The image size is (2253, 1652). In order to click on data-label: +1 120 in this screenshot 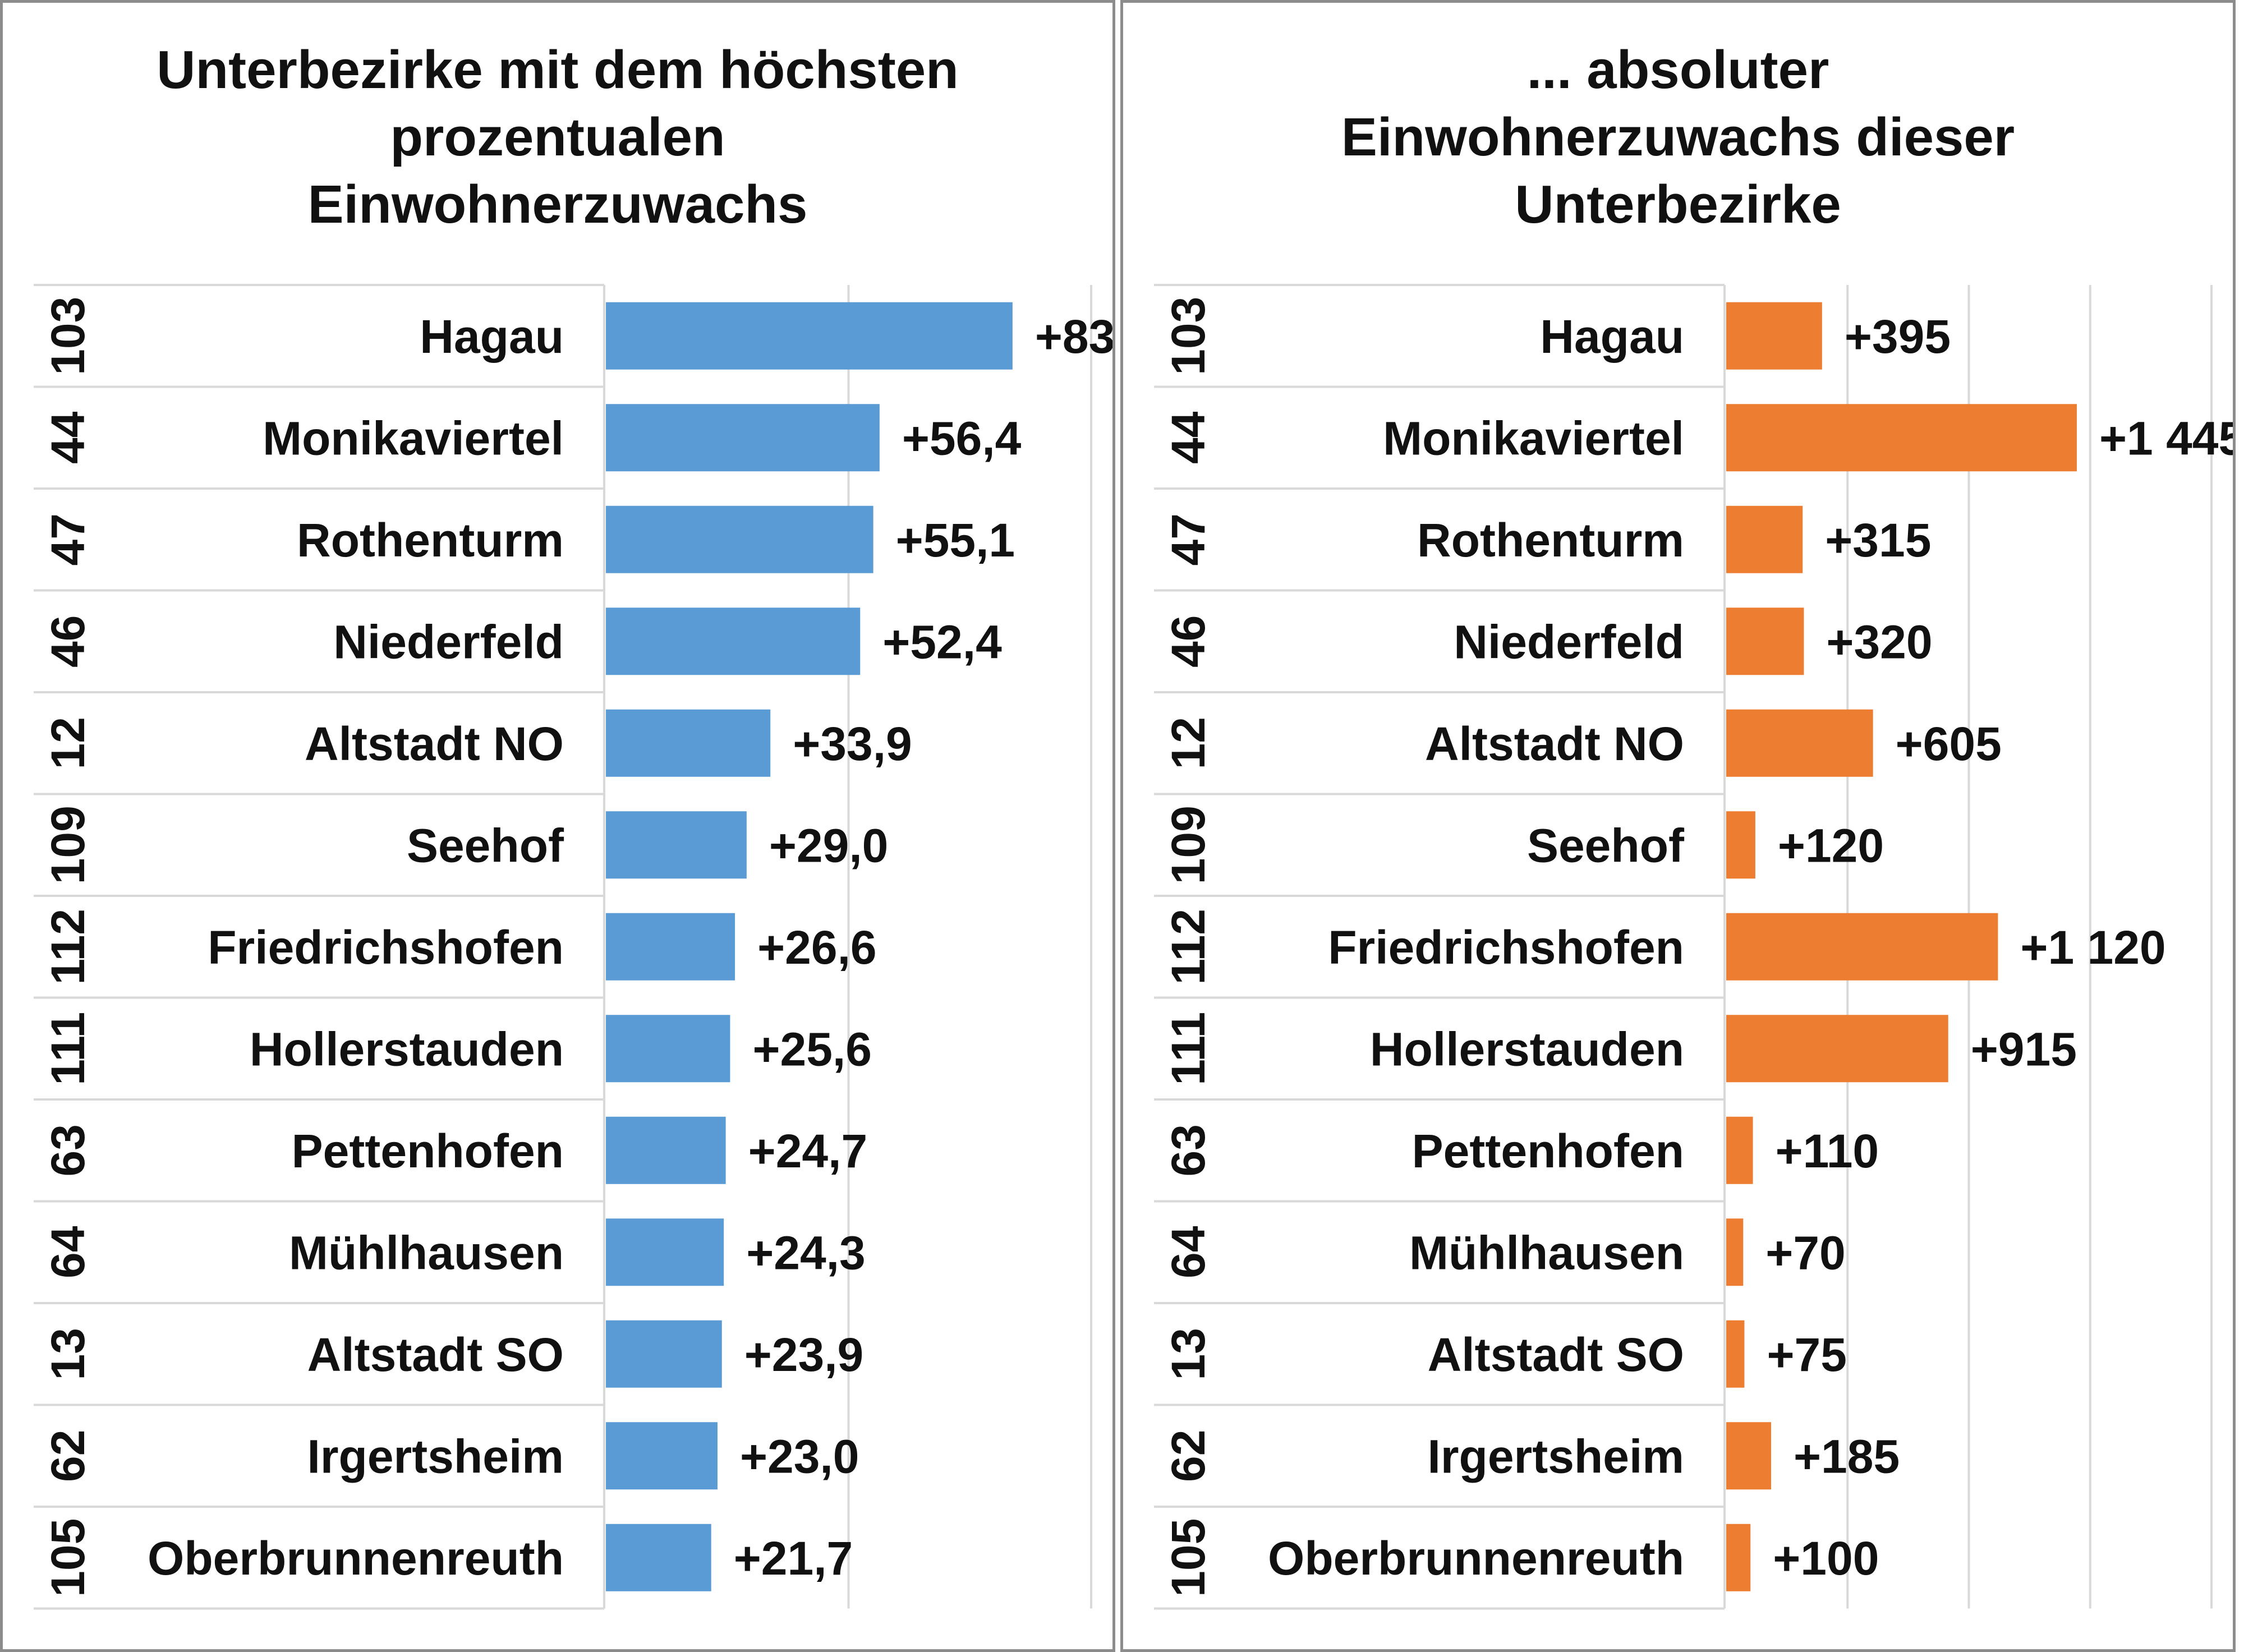, I will do `click(2093, 948)`.